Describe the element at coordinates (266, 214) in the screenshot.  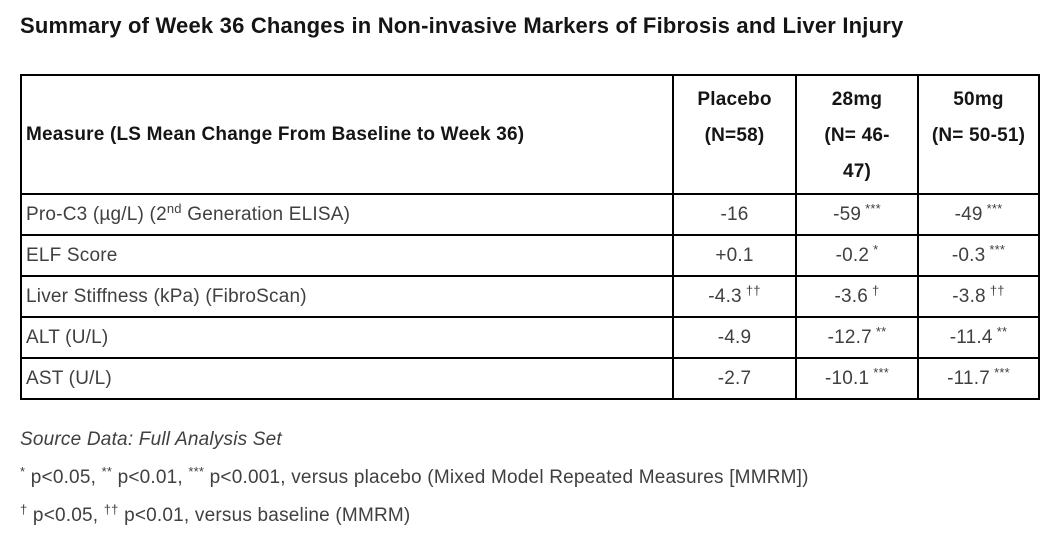
I see `measure-label: Generation ELISA)` at that location.